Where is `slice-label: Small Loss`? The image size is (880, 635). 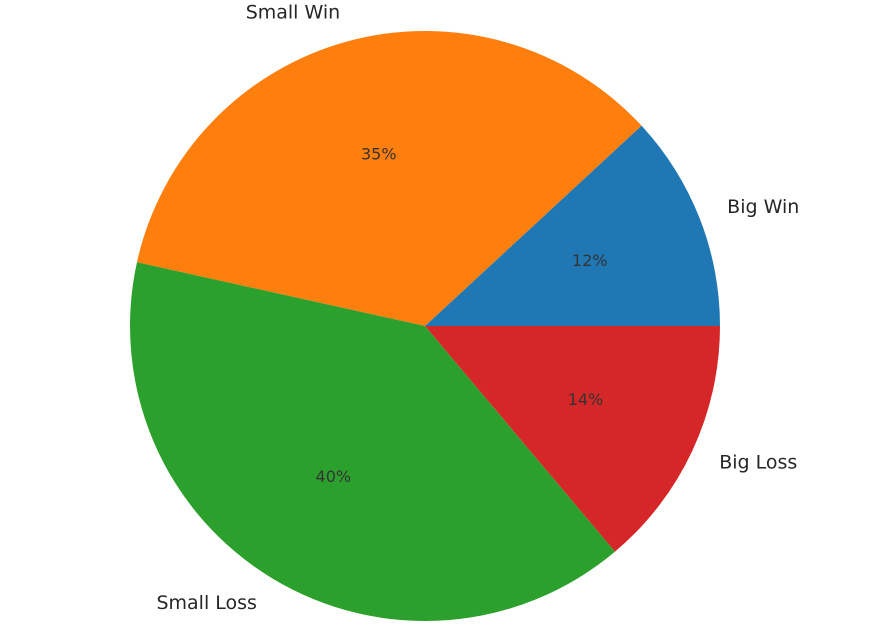 slice-label: Small Loss is located at coordinates (206, 603).